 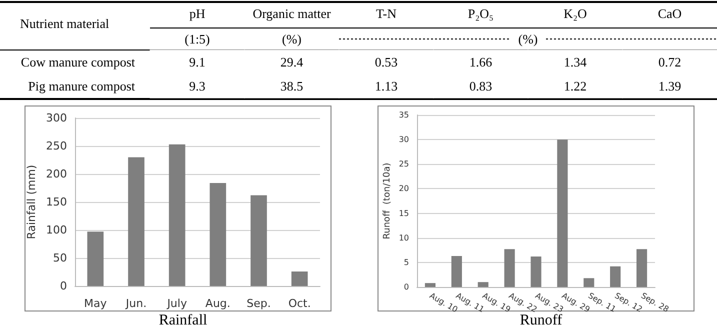 I want to click on data-label: 0.53, so click(x=386, y=62).